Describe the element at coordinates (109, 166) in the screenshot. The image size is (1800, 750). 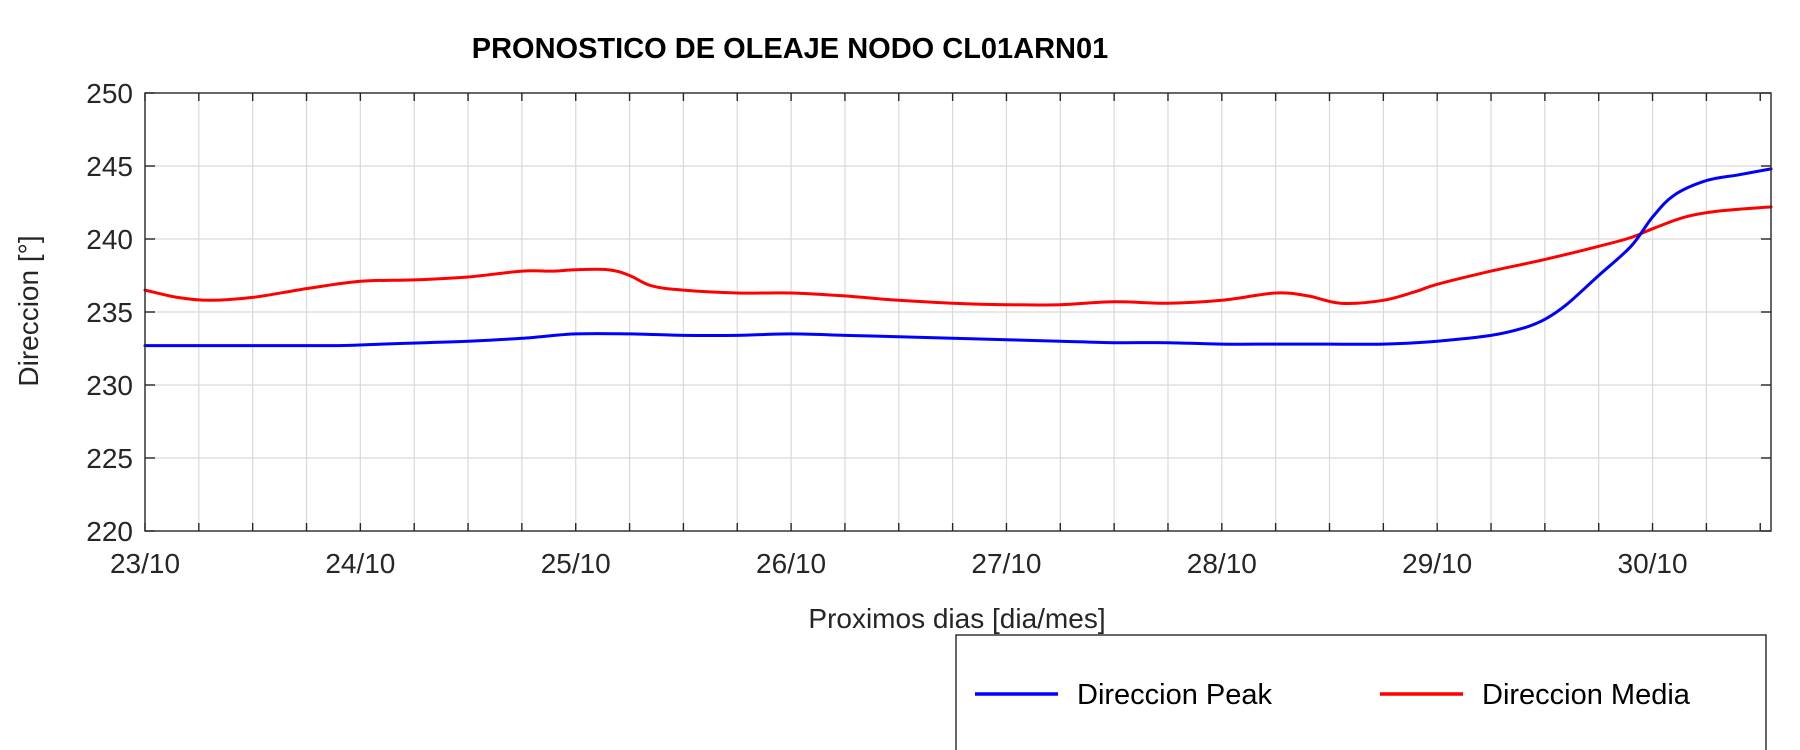
I see `y-tick-label: 245` at that location.